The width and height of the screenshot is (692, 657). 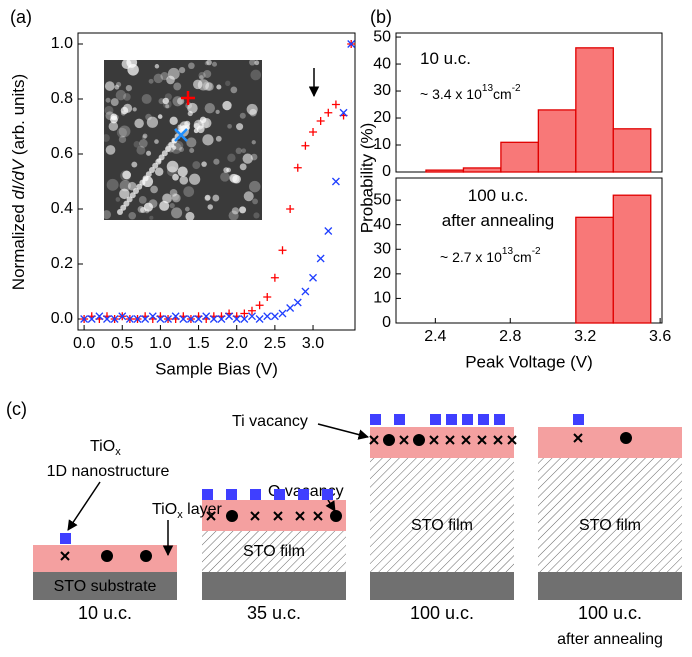 I want to click on annotation-text: ~ 3.4 x 10, so click(x=451, y=94).